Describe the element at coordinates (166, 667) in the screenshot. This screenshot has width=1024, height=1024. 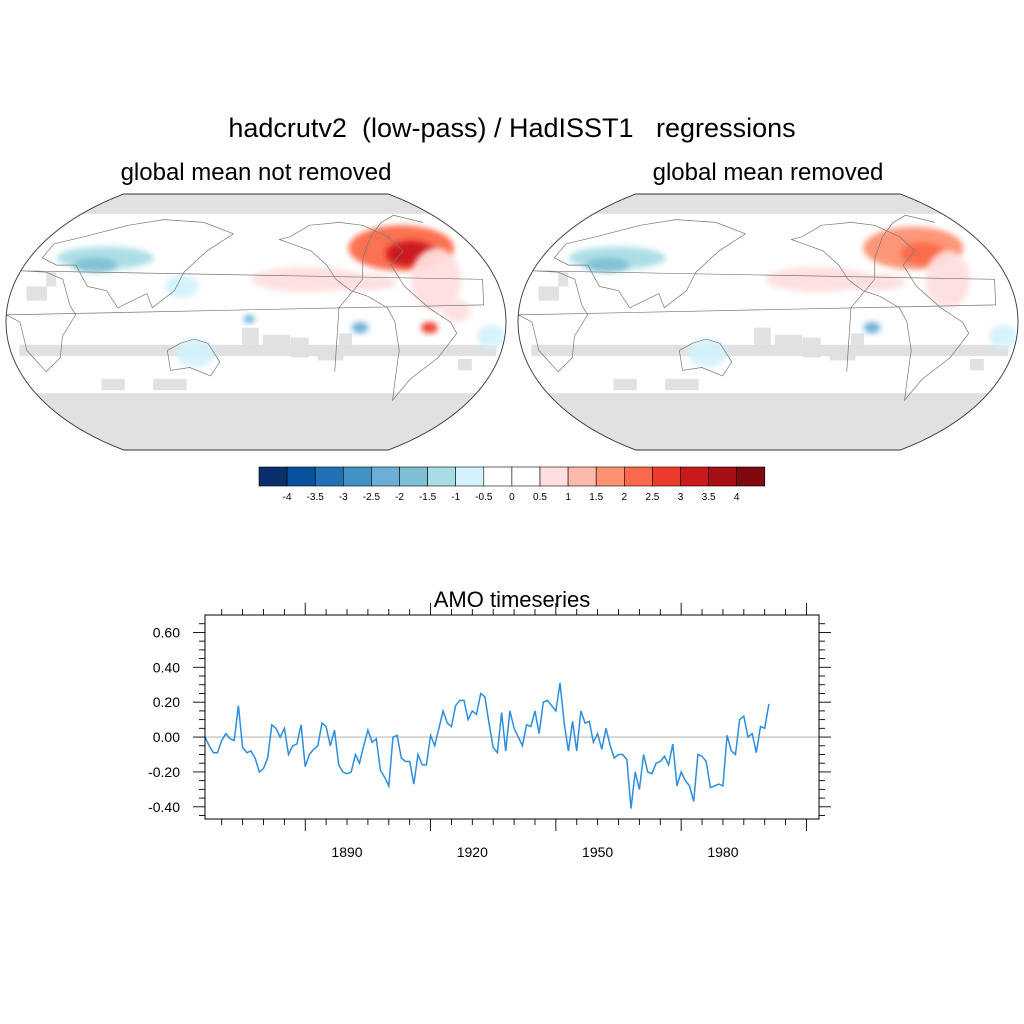
I see `y-tick-label: 0.40` at that location.